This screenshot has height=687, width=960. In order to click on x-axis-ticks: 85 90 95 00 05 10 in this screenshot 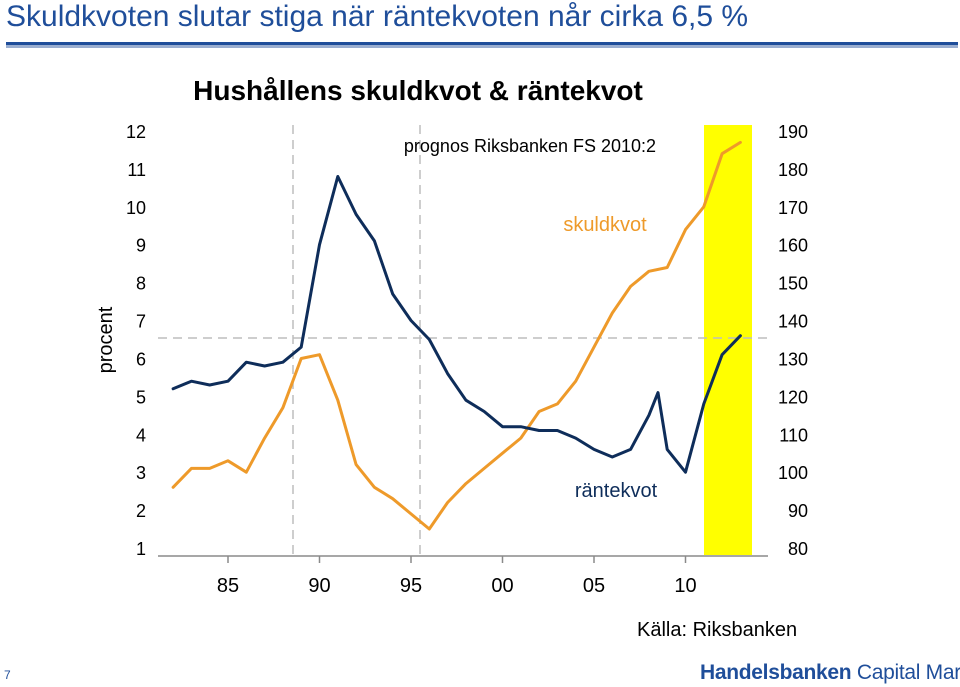, I will do `click(457, 586)`.